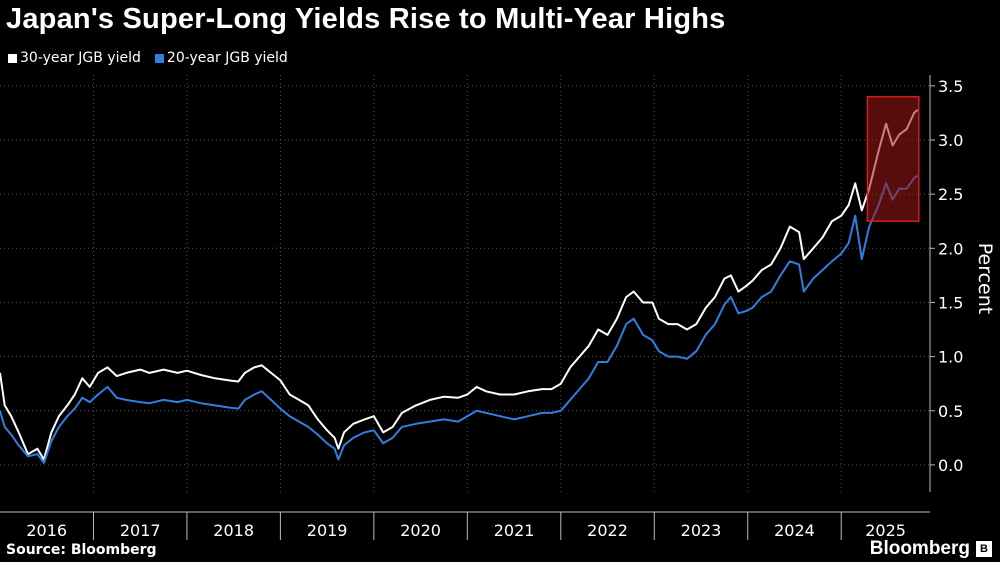 The height and width of the screenshot is (562, 1000). Describe the element at coordinates (607, 530) in the screenshot. I see `x-tick-label: 2022` at that location.